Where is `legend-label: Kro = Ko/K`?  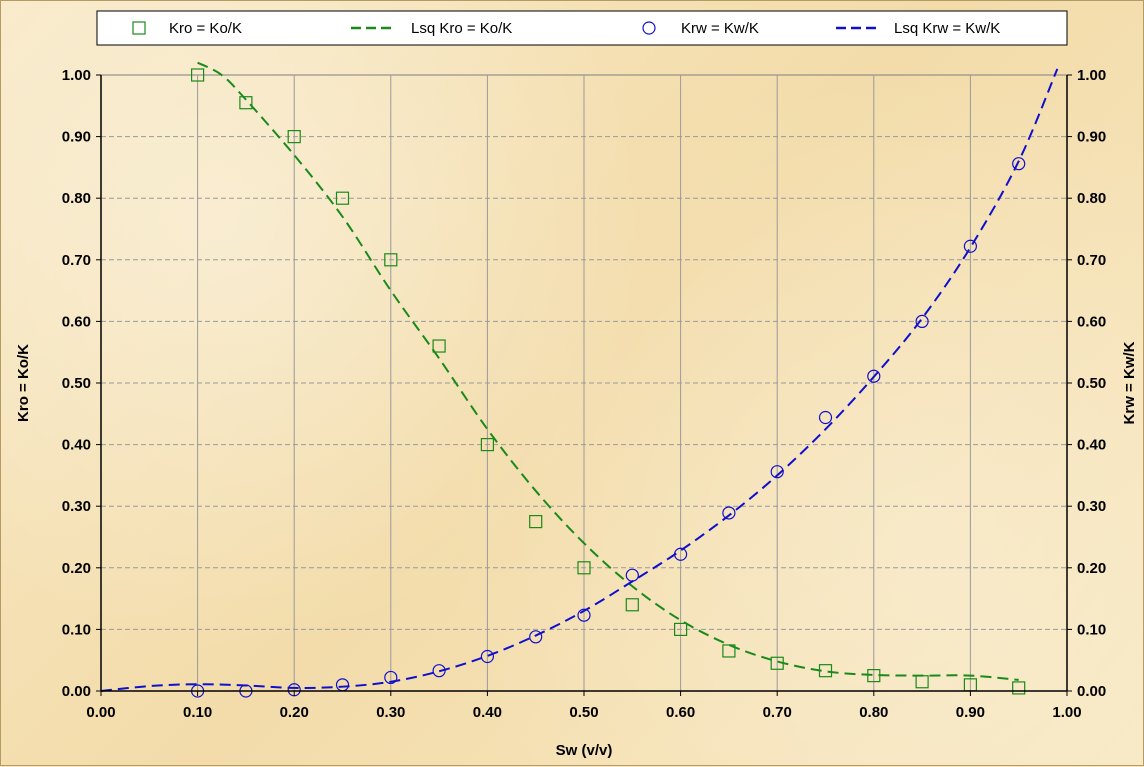 legend-label: Kro = Ko/K is located at coordinates (205, 28).